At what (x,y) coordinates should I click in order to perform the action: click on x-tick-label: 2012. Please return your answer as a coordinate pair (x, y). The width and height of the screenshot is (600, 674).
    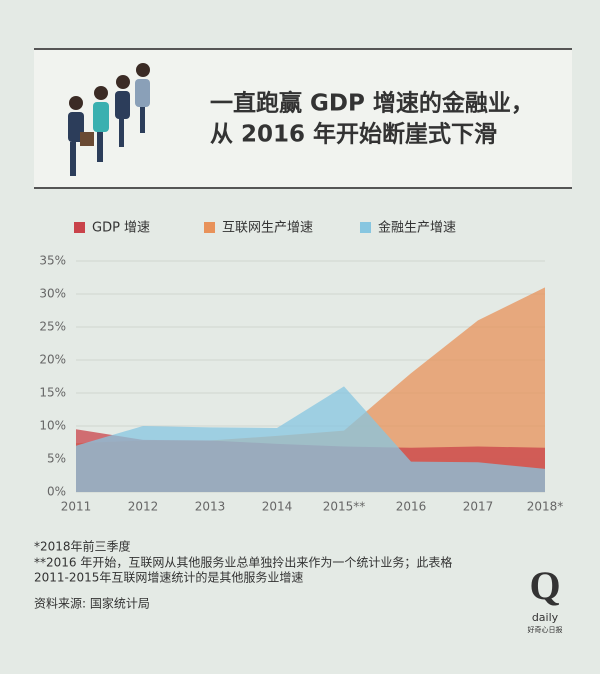
    Looking at the image, I should click on (143, 507).